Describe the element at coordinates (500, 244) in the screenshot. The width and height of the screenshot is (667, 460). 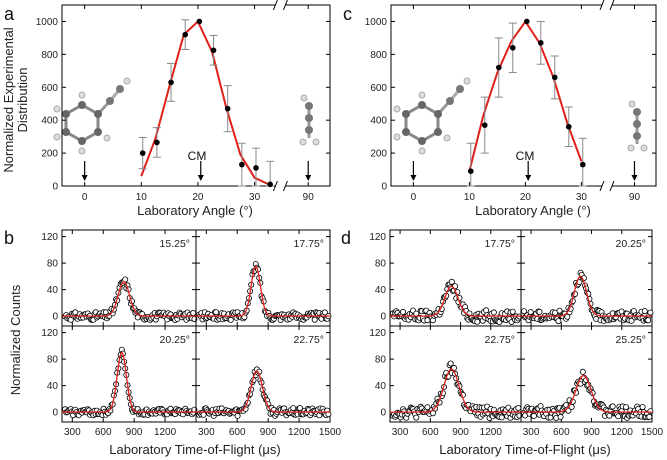
I see `angle-label: 17.75°` at that location.